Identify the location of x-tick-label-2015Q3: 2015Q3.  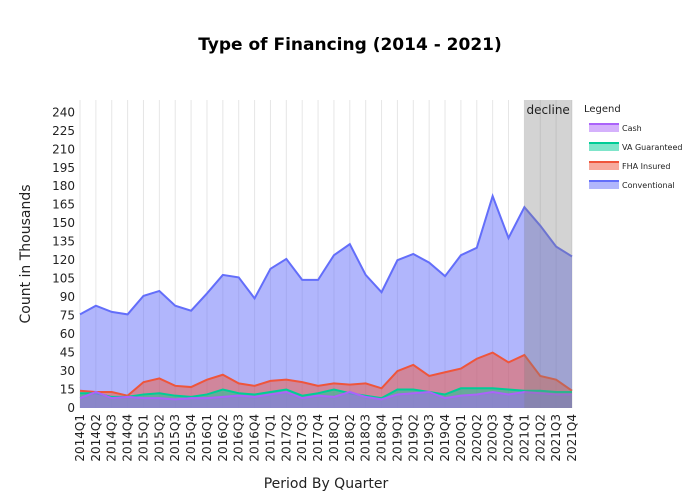
(175, 438).